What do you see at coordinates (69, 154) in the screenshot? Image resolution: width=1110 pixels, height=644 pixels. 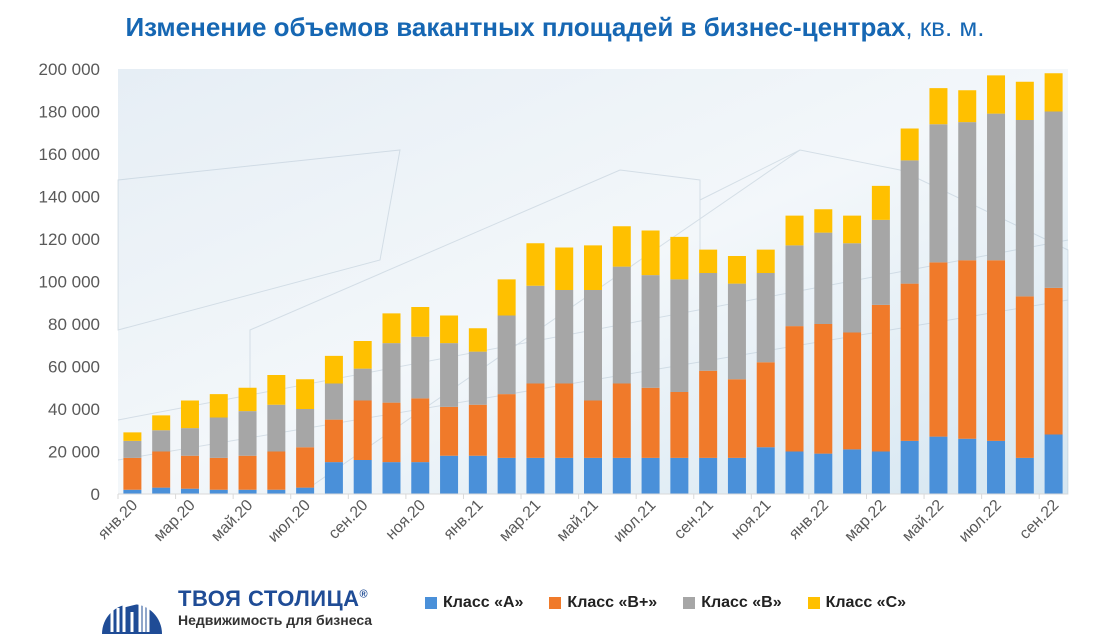 I see `y-tick-label: 160 000` at bounding box center [69, 154].